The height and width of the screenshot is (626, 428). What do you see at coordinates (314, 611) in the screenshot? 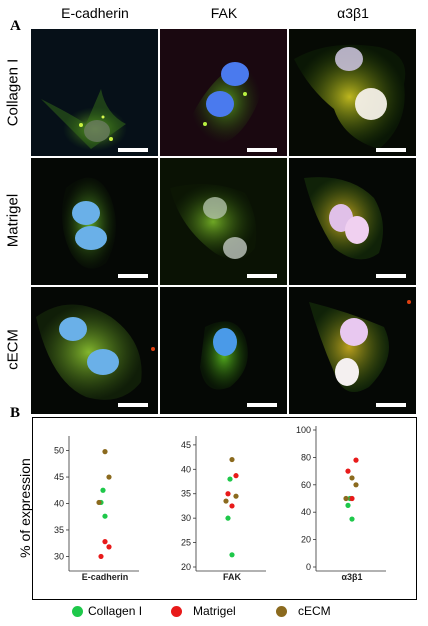
I see `legend-label-cecm: cECM` at bounding box center [314, 611].